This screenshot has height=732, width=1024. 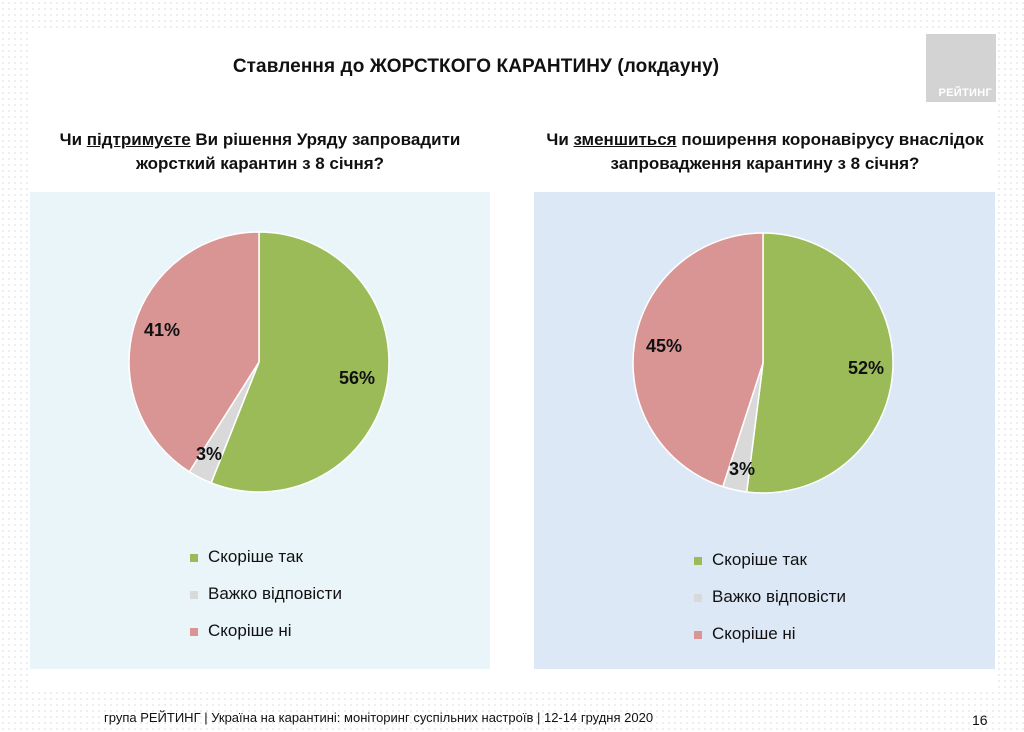 What do you see at coordinates (357, 378) in the screenshot?
I see `data-label-yes: 56%` at bounding box center [357, 378].